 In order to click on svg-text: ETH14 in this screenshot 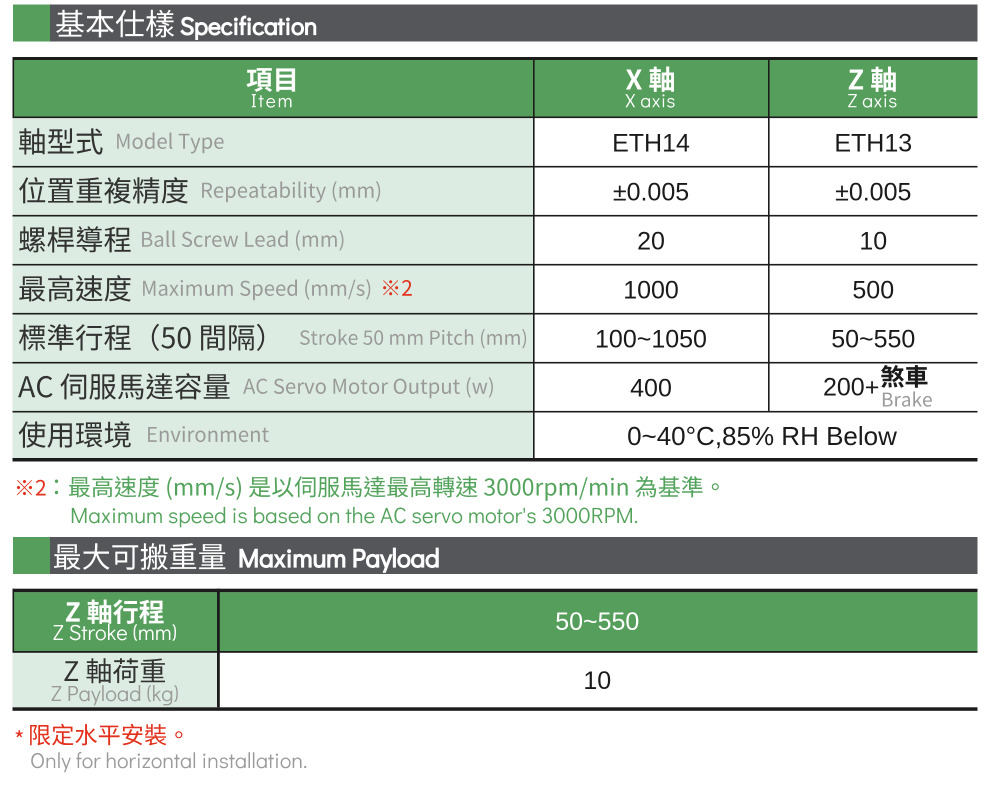, I will do `click(651, 144)`.